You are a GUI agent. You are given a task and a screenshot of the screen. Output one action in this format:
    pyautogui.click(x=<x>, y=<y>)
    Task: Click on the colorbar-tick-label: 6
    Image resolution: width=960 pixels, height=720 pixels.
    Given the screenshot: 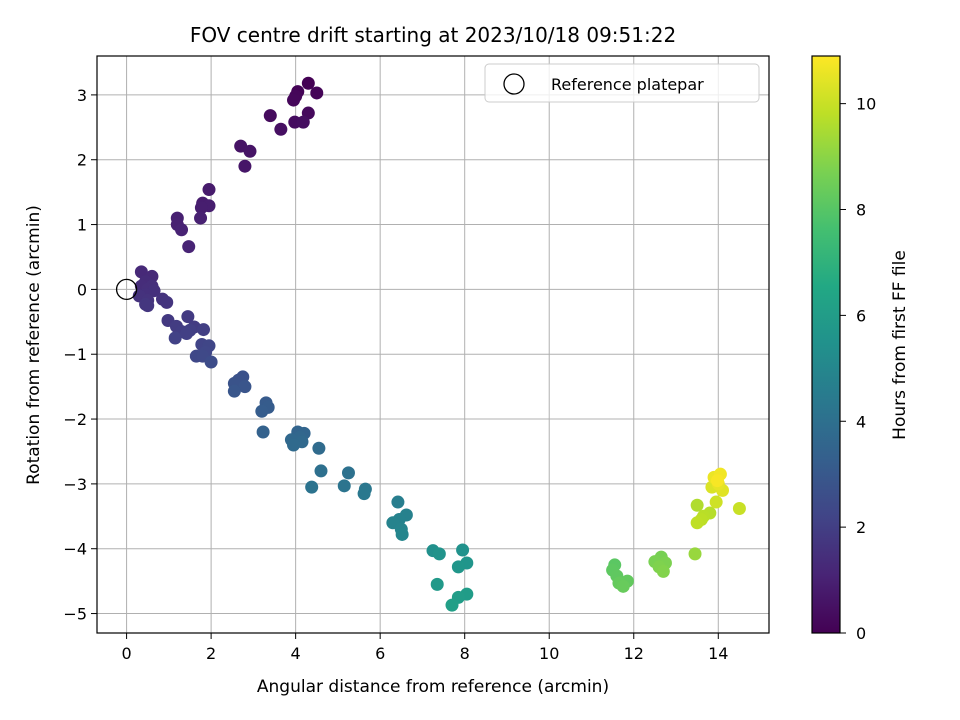 What is the action you would take?
    pyautogui.click(x=861, y=315)
    